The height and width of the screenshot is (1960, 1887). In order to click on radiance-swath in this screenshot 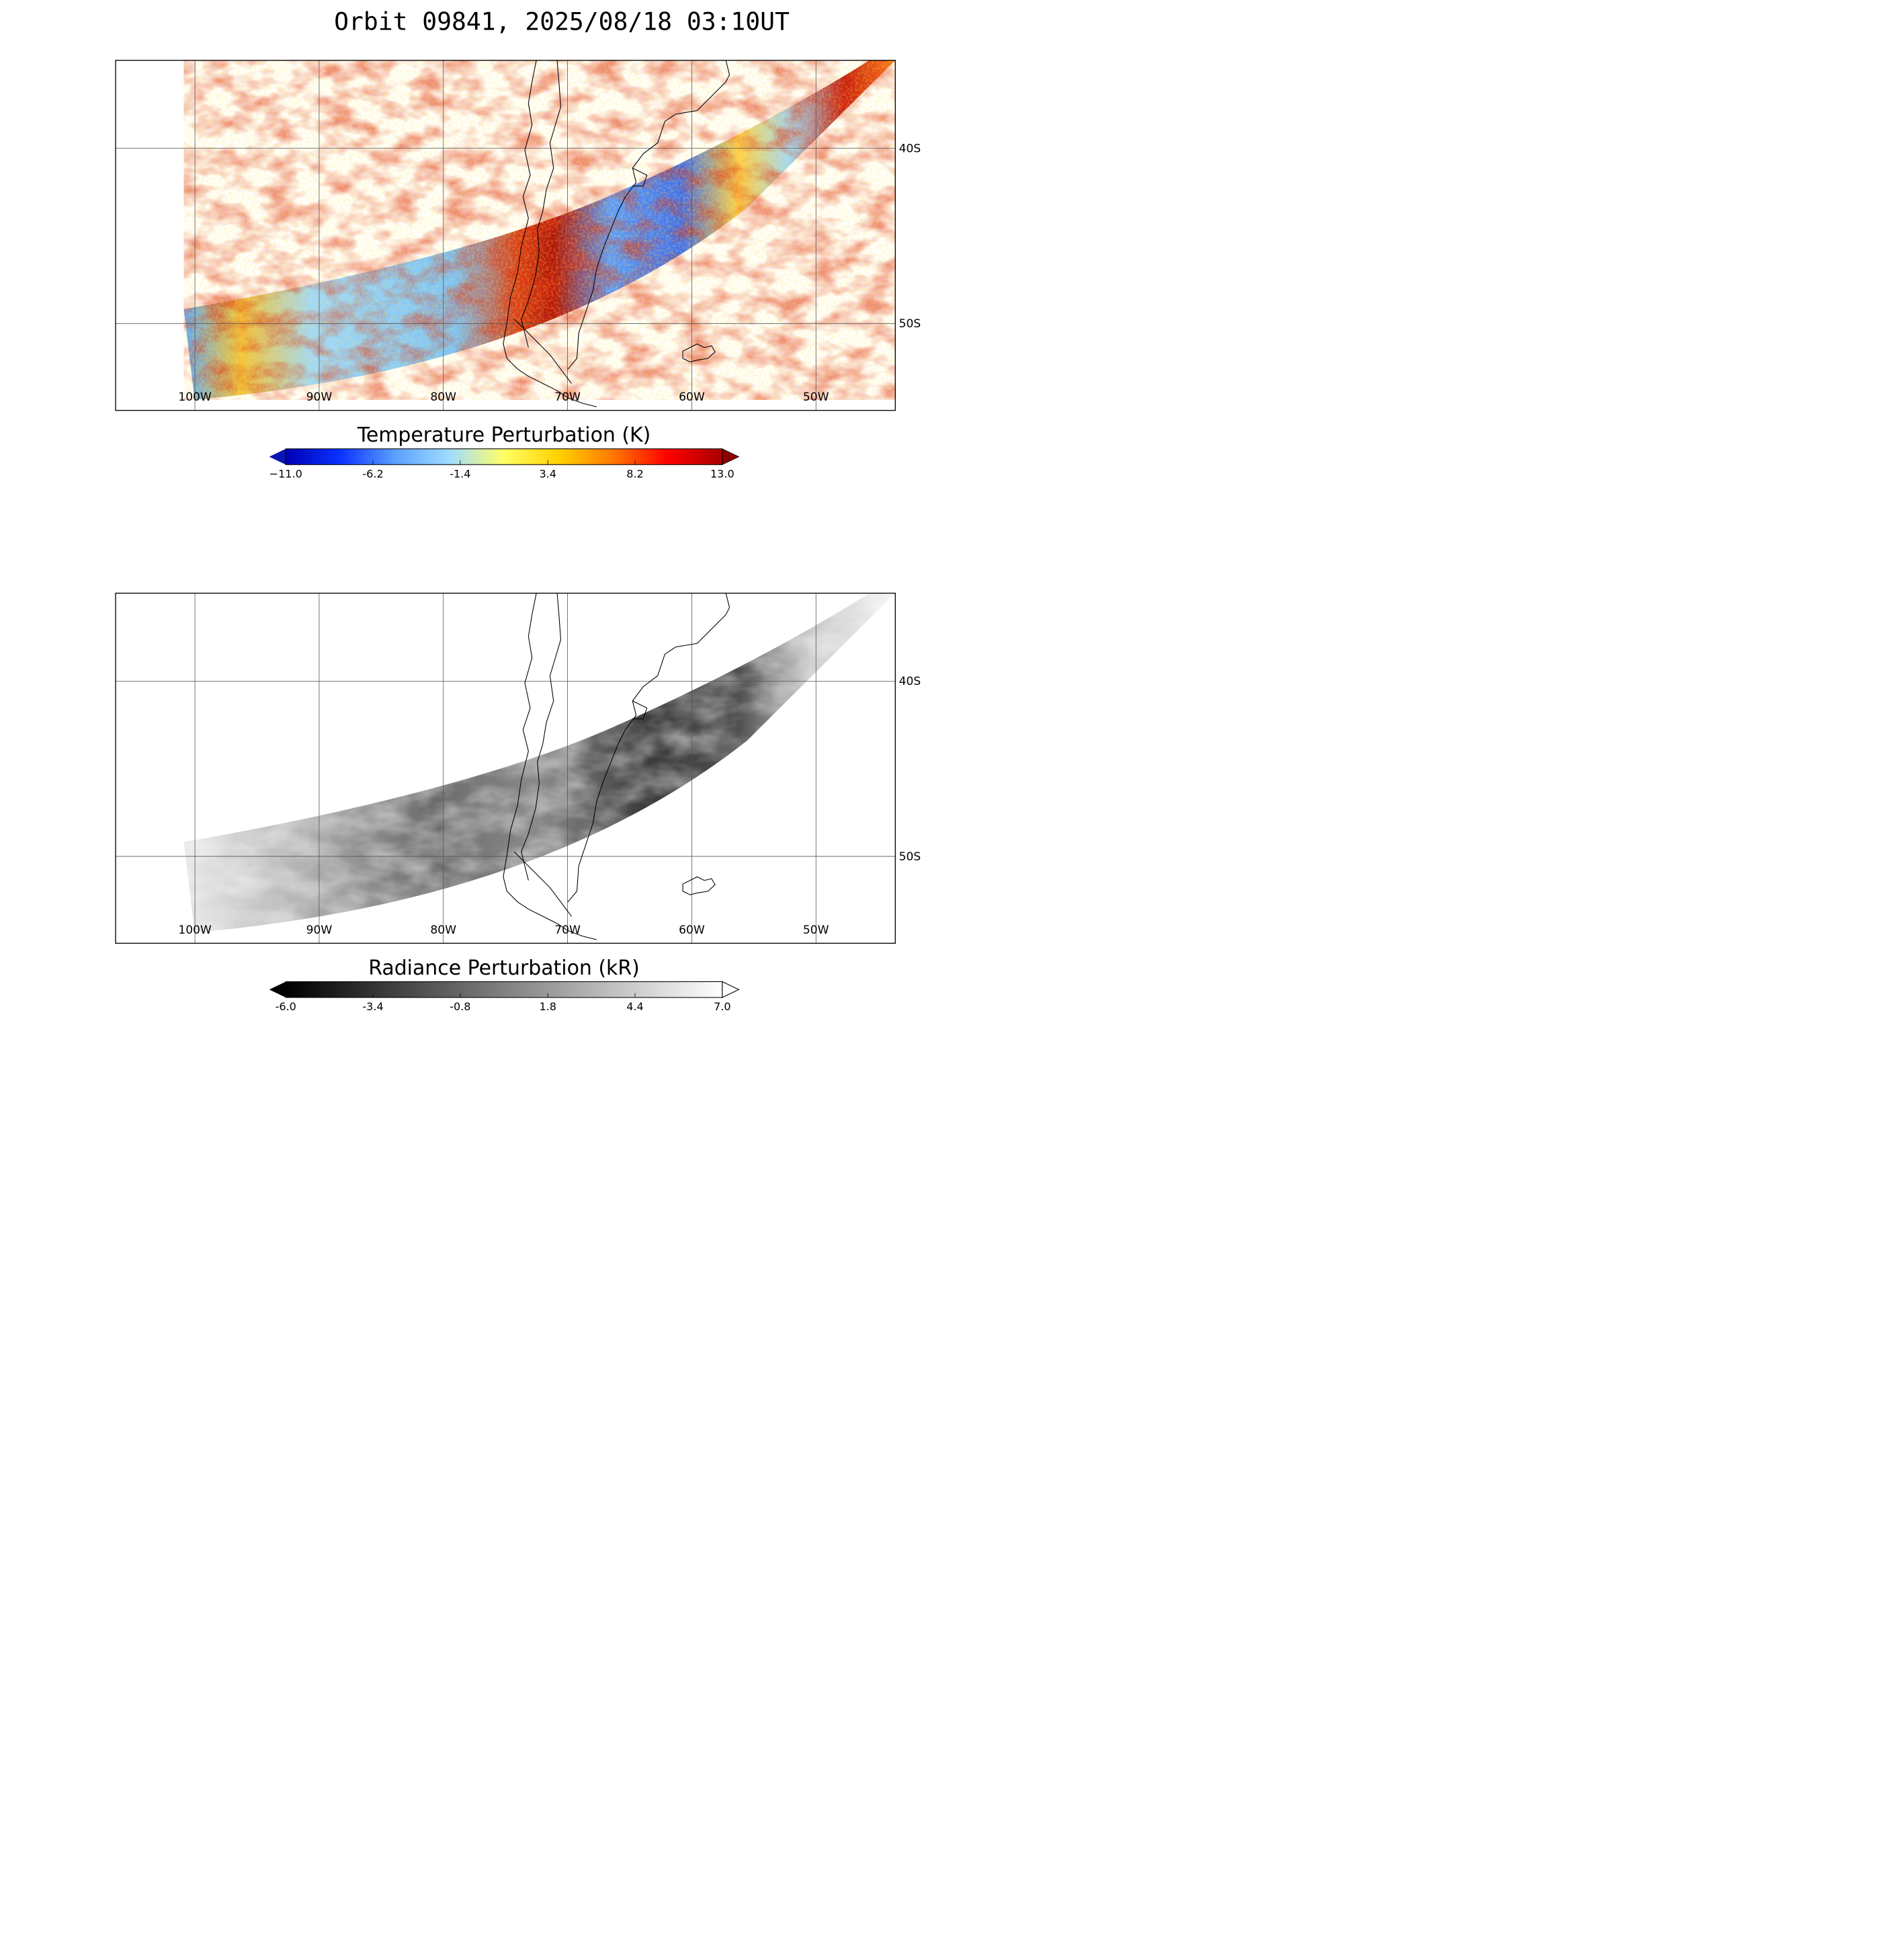, I will do `click(539, 763)`.